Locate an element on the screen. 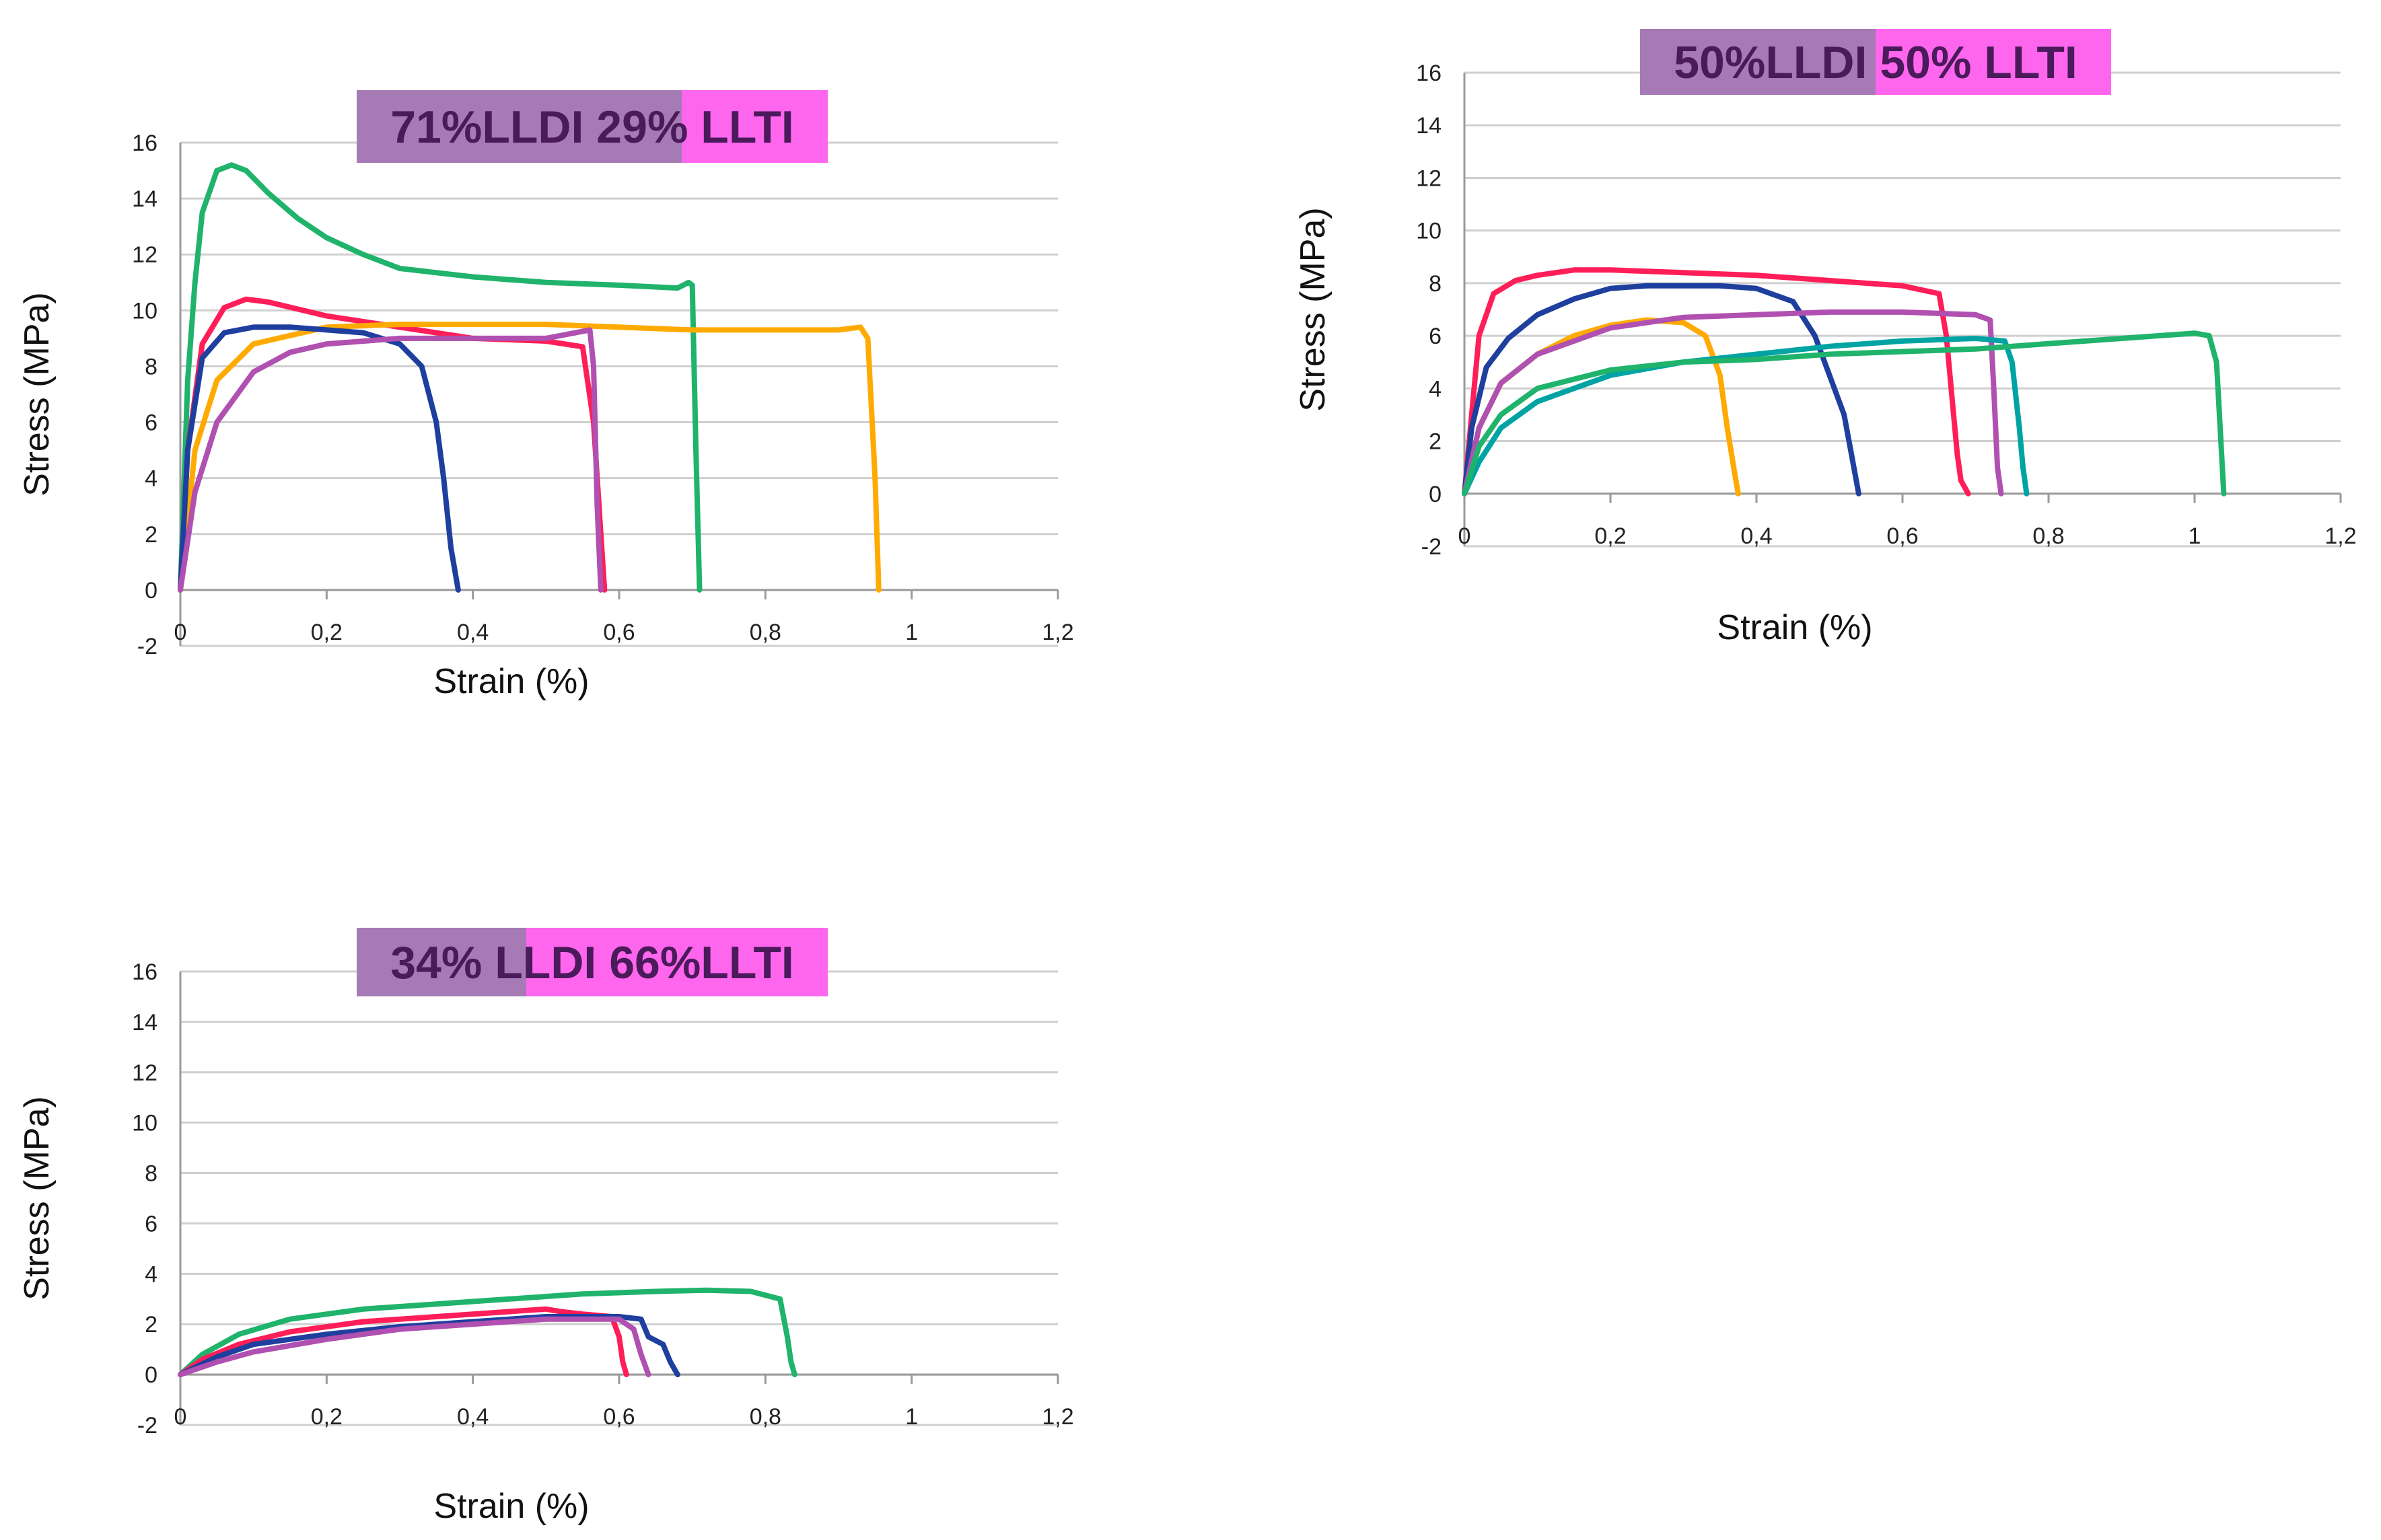 This screenshot has width=2381, height=1540. chart-title-part-1: 34% LL is located at coordinates (470, 962).